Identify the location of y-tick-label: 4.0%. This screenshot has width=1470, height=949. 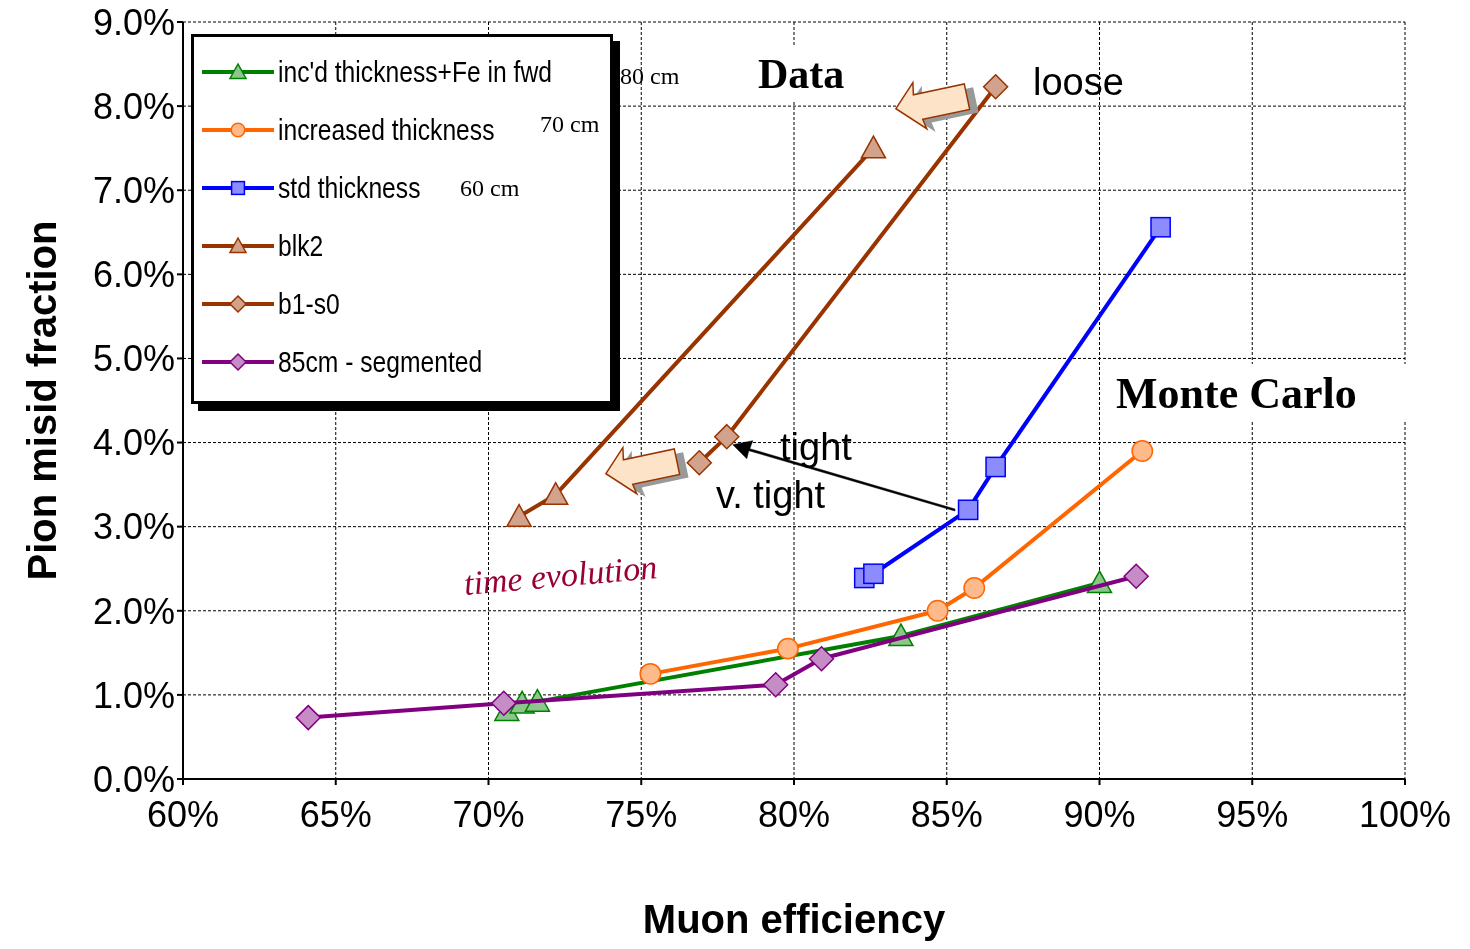
(133, 443).